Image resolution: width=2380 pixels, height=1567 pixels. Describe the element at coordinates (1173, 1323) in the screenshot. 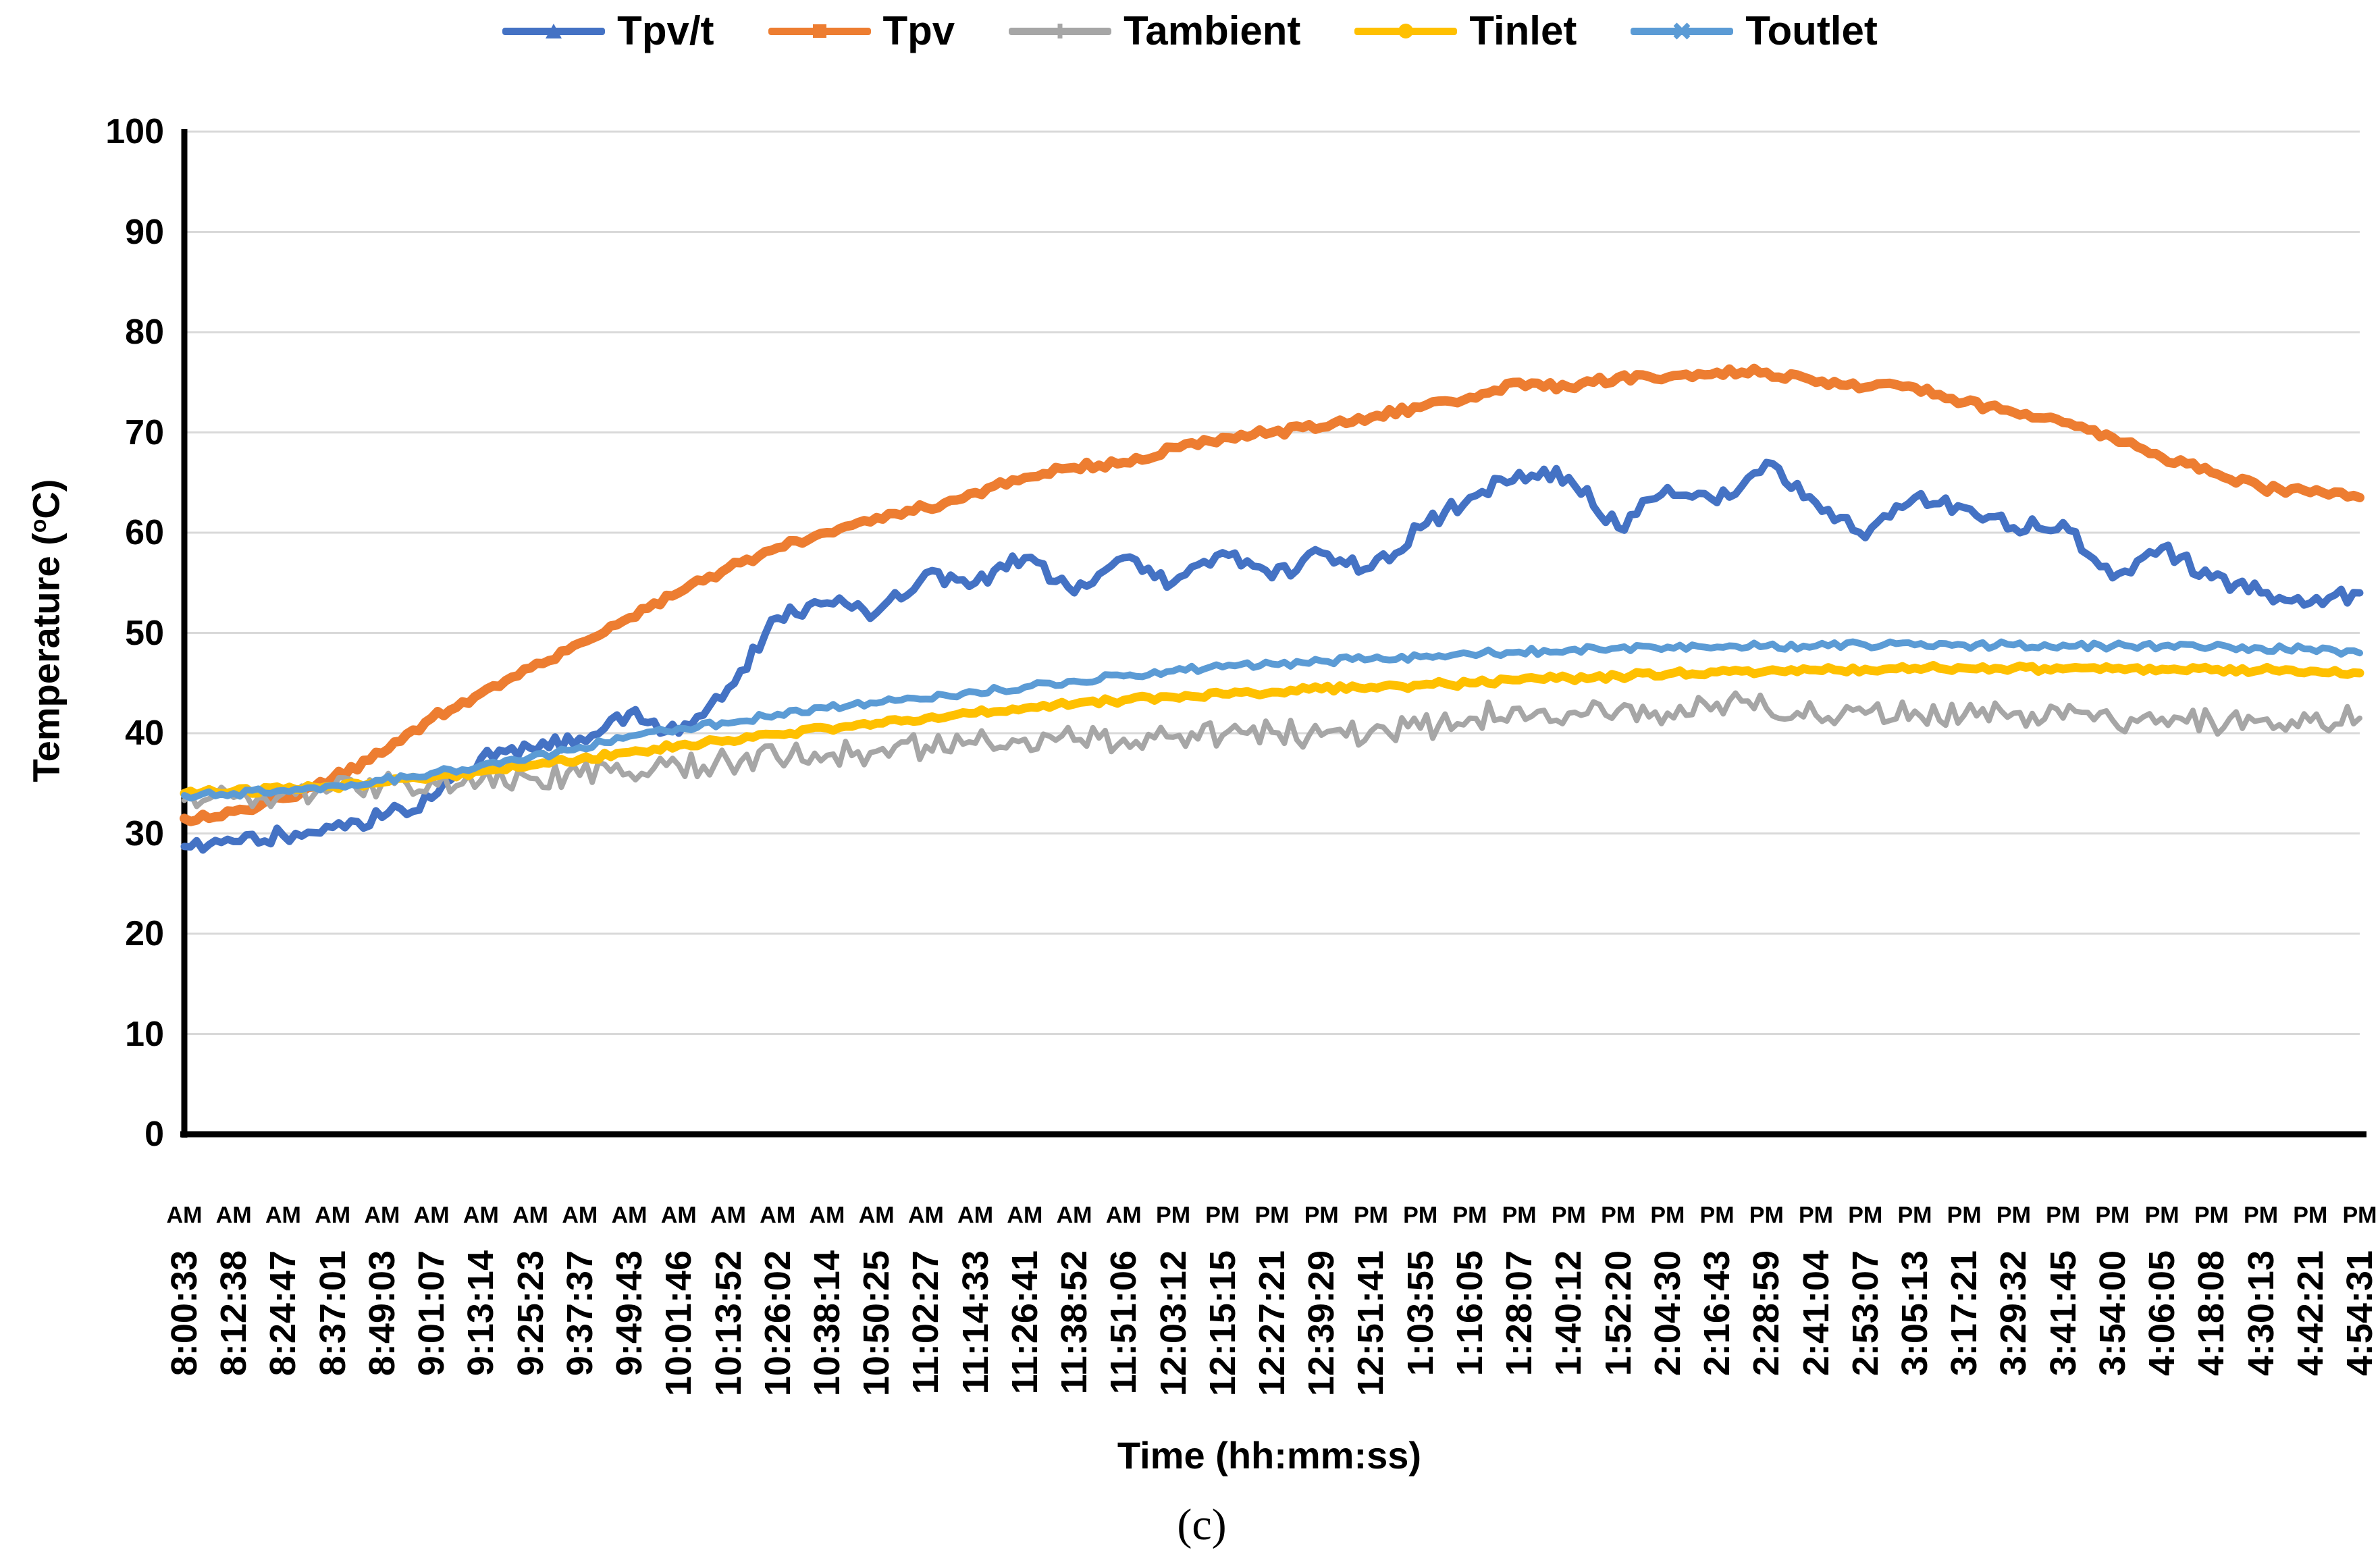

I see `x-time-label: 12:03:12` at that location.